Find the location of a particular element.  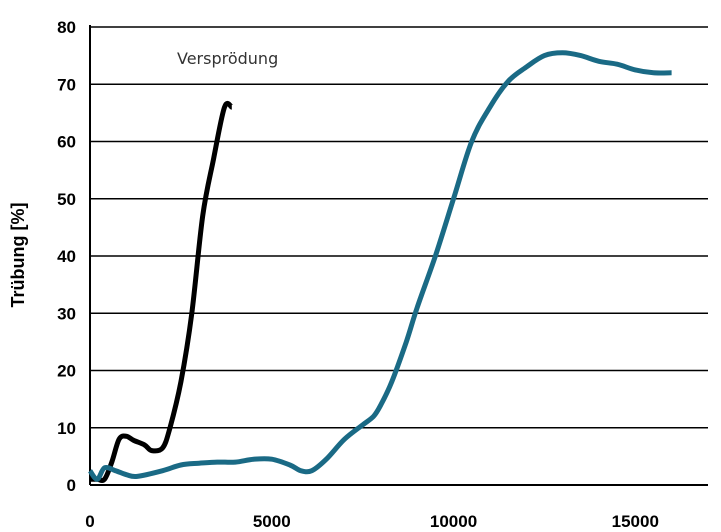

y-tick-label-70: 70 is located at coordinates (66, 84).